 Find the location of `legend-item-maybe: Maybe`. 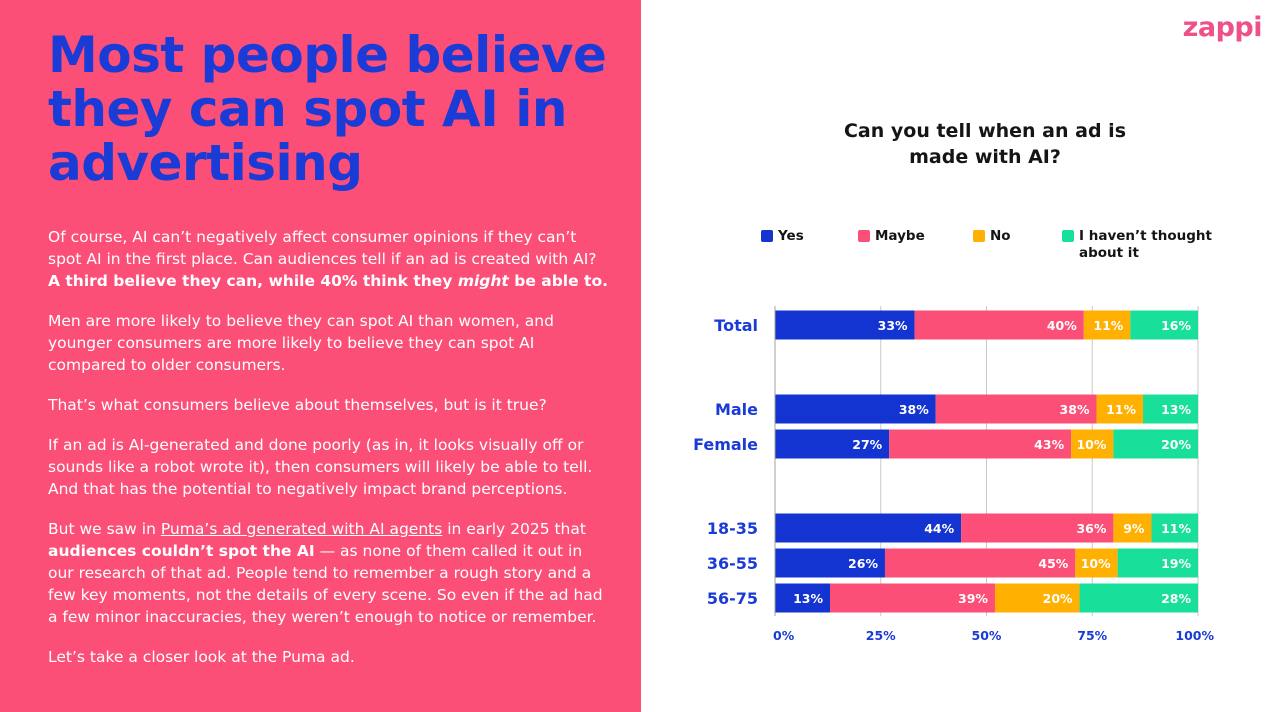

legend-item-maybe: Maybe is located at coordinates (934, 236).